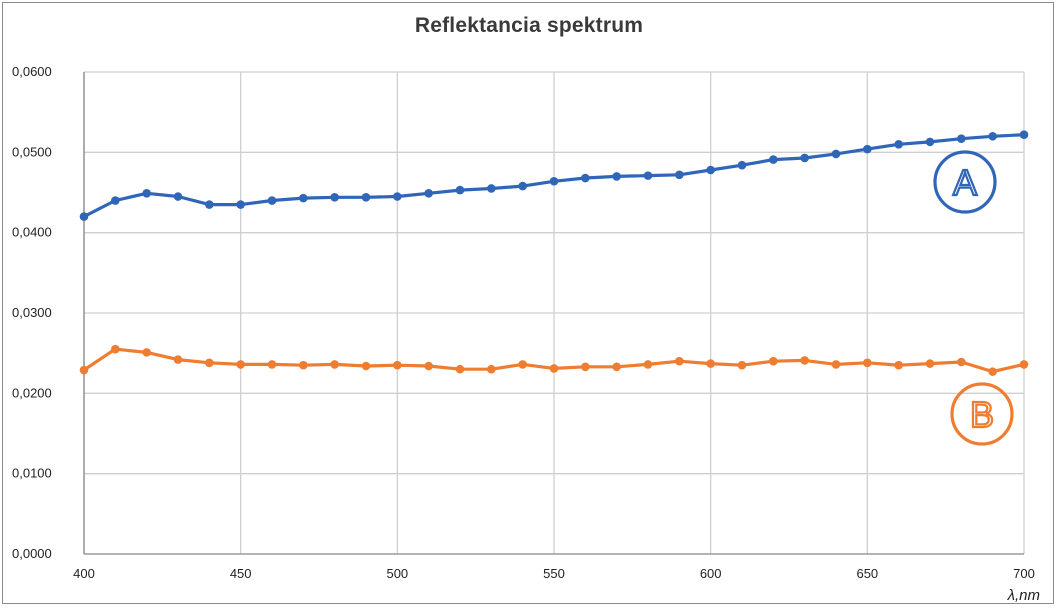  Describe the element at coordinates (32, 232) in the screenshot. I see `y-tick-label: 0,0400` at that location.